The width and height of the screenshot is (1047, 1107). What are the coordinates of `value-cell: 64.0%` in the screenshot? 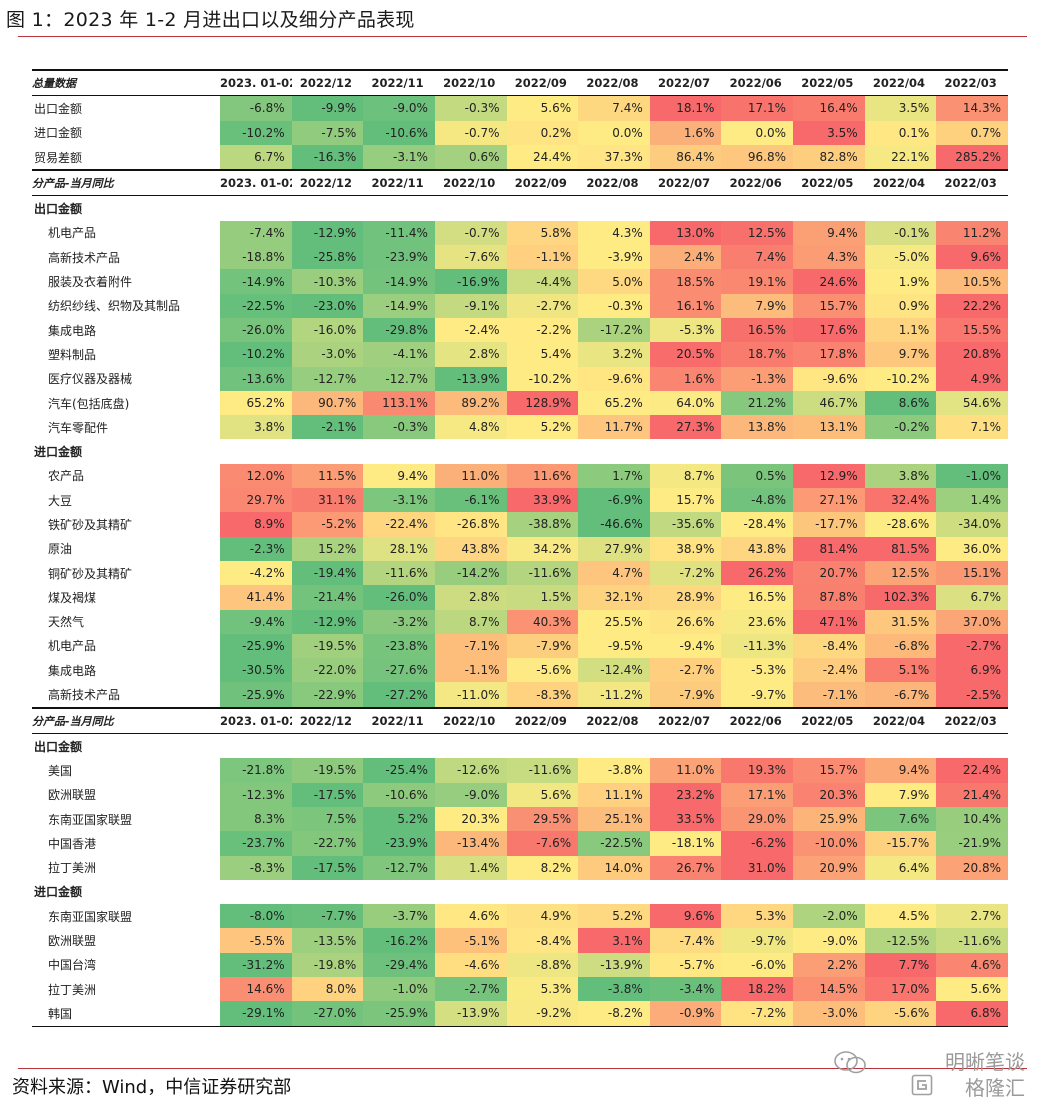 It's located at (685, 403).